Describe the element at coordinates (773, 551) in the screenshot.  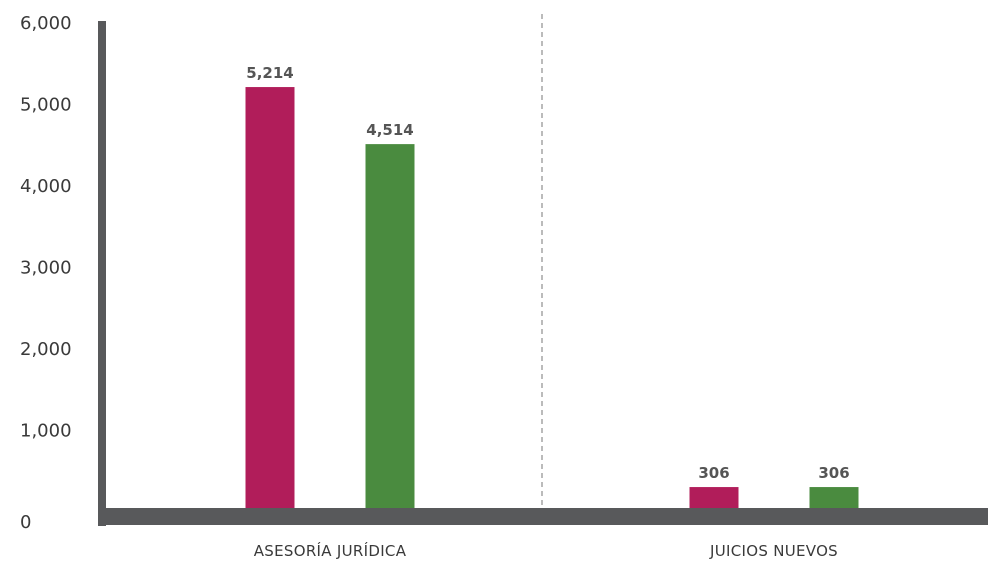
I see `x-tick-label: JUICIOS NUEVOS` at that location.